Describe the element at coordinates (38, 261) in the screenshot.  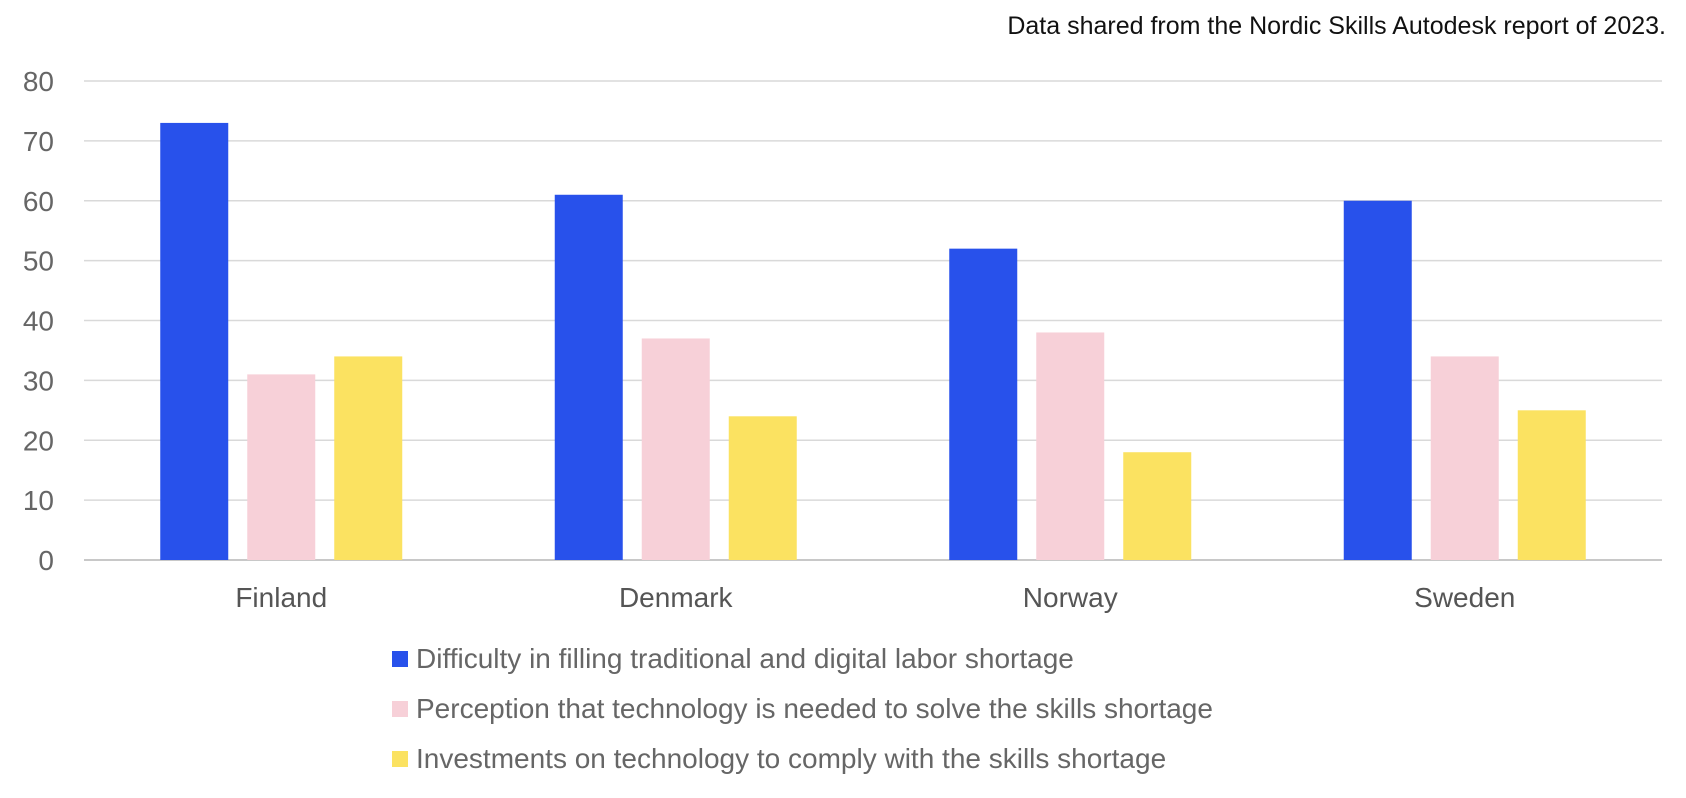
I see `y-tick-label: 50` at that location.